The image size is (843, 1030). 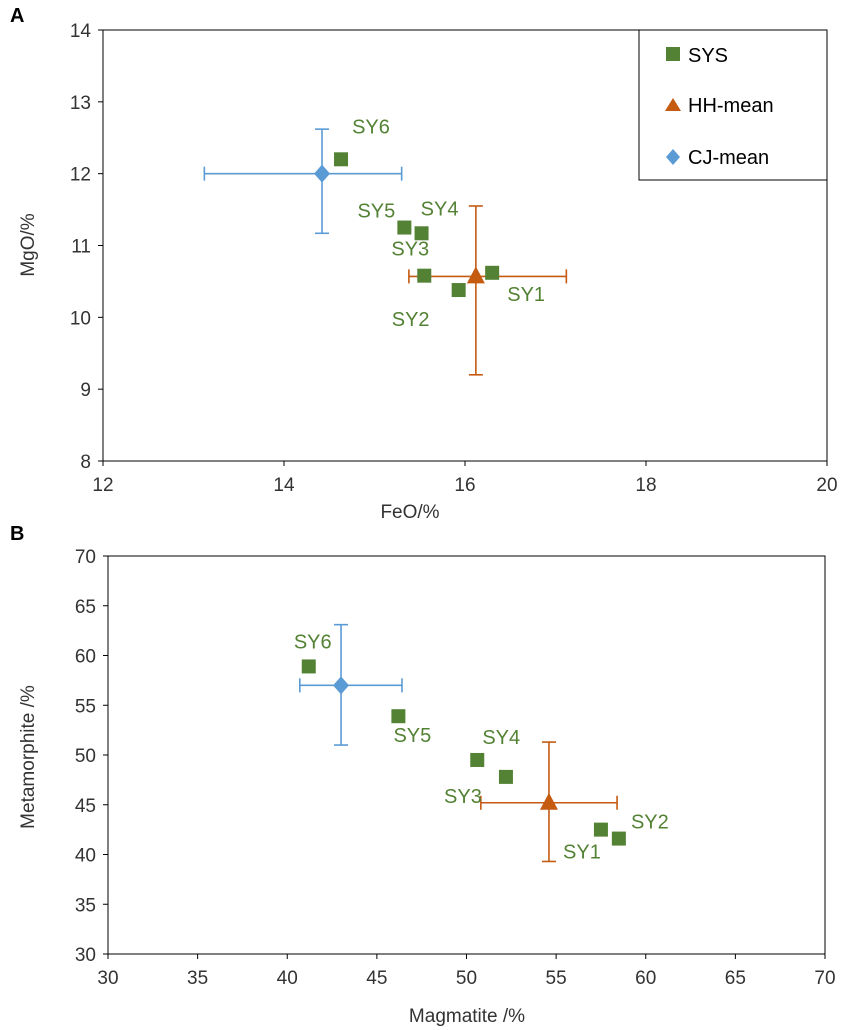 What do you see at coordinates (463, 752) in the screenshot?
I see `panel-b-marks` at bounding box center [463, 752].